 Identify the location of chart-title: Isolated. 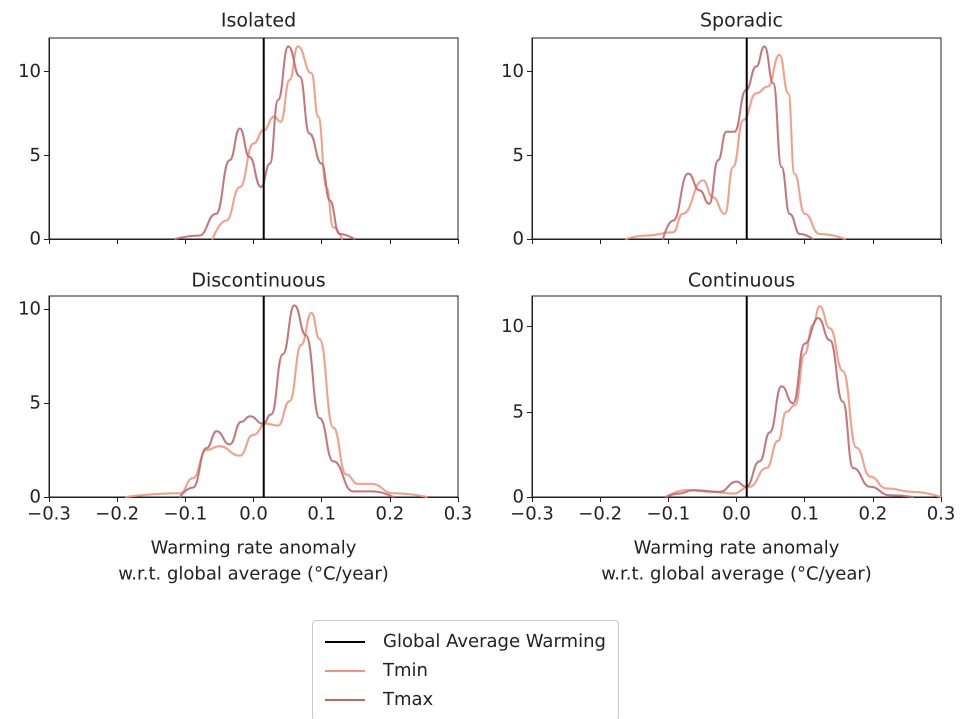
(258, 21).